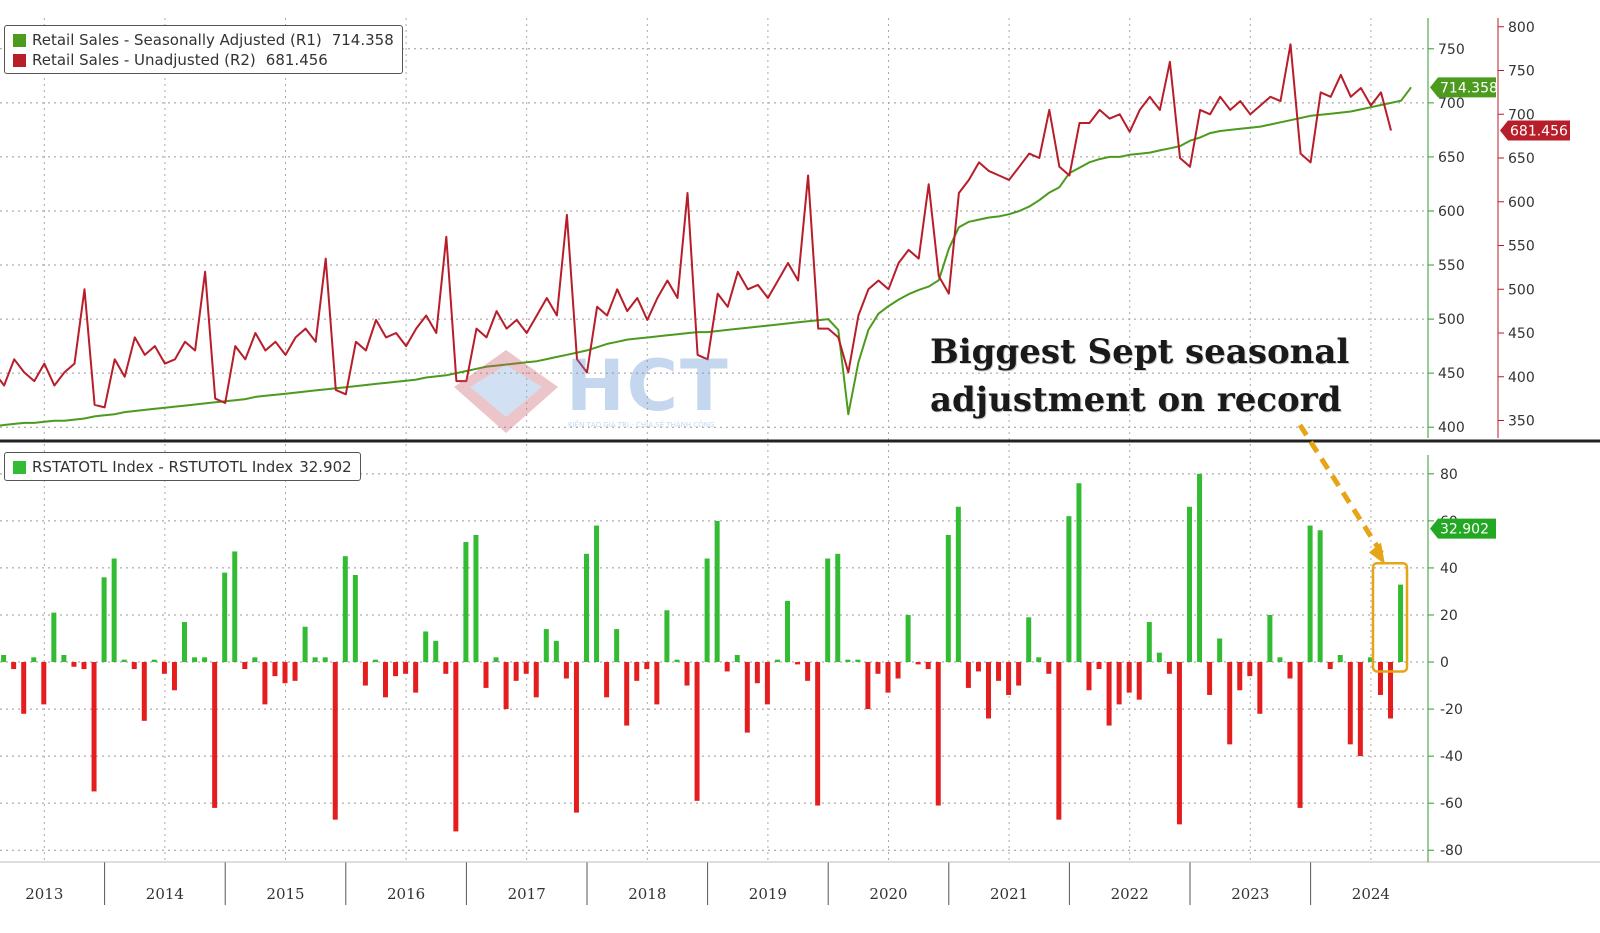 The width and height of the screenshot is (1600, 933). I want to click on year-label: 2023, so click(1250, 894).